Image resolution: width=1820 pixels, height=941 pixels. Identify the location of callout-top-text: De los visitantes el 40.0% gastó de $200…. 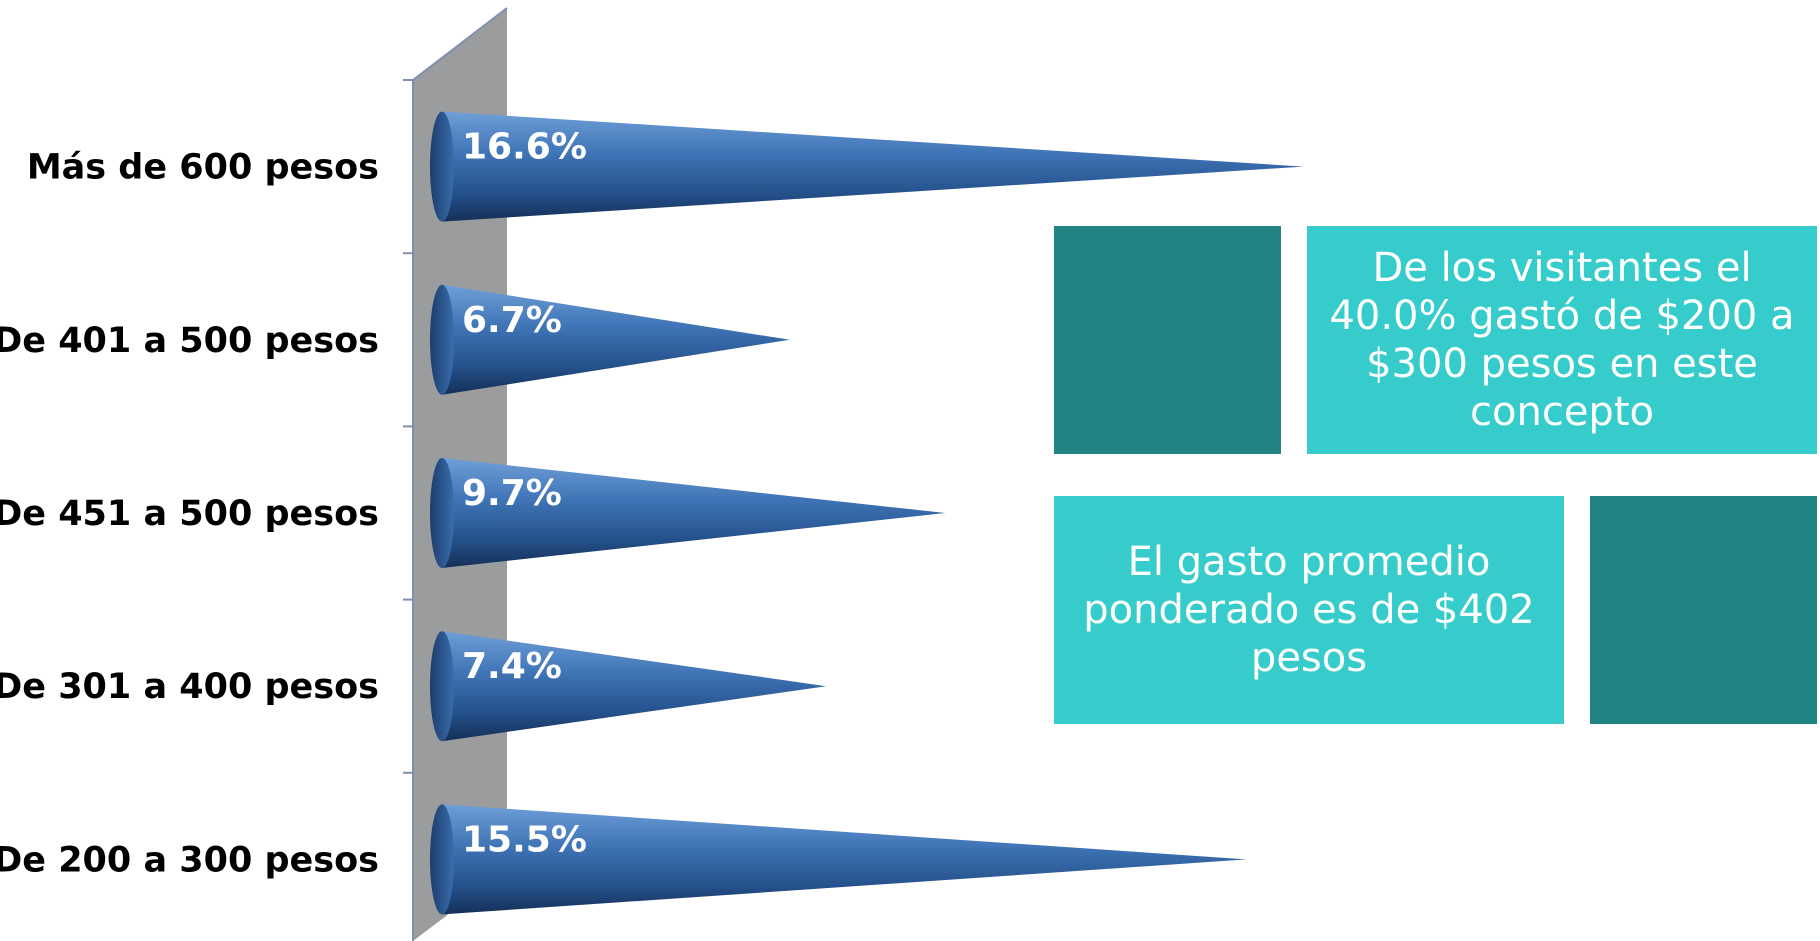
(1562, 340).